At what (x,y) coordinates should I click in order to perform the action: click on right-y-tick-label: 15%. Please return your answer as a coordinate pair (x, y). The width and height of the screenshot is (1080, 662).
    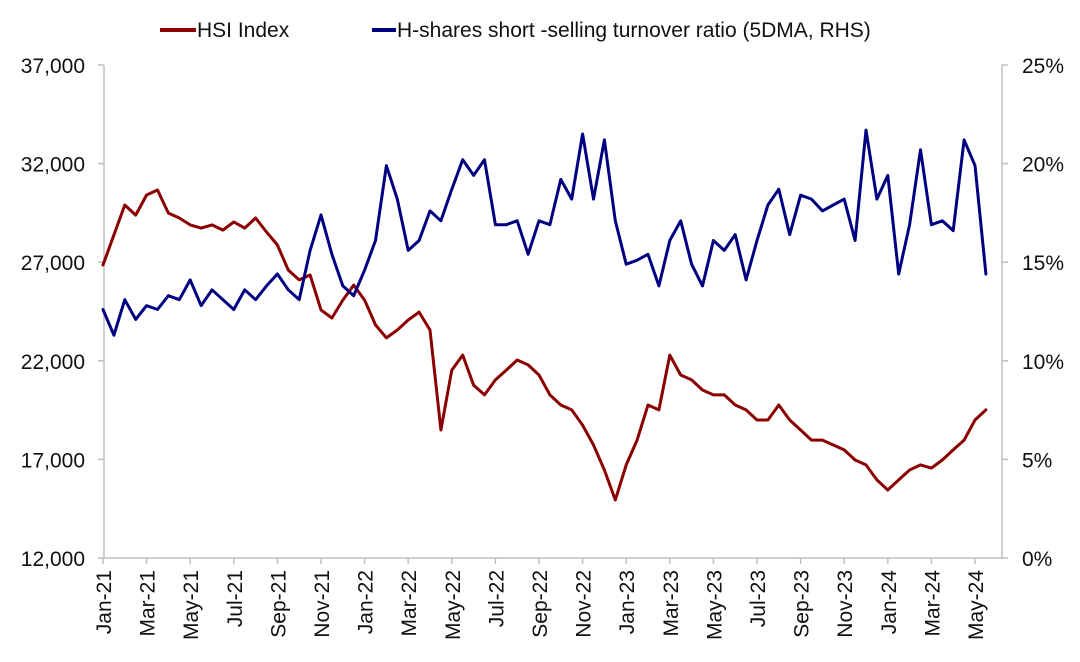
    Looking at the image, I should click on (1043, 263).